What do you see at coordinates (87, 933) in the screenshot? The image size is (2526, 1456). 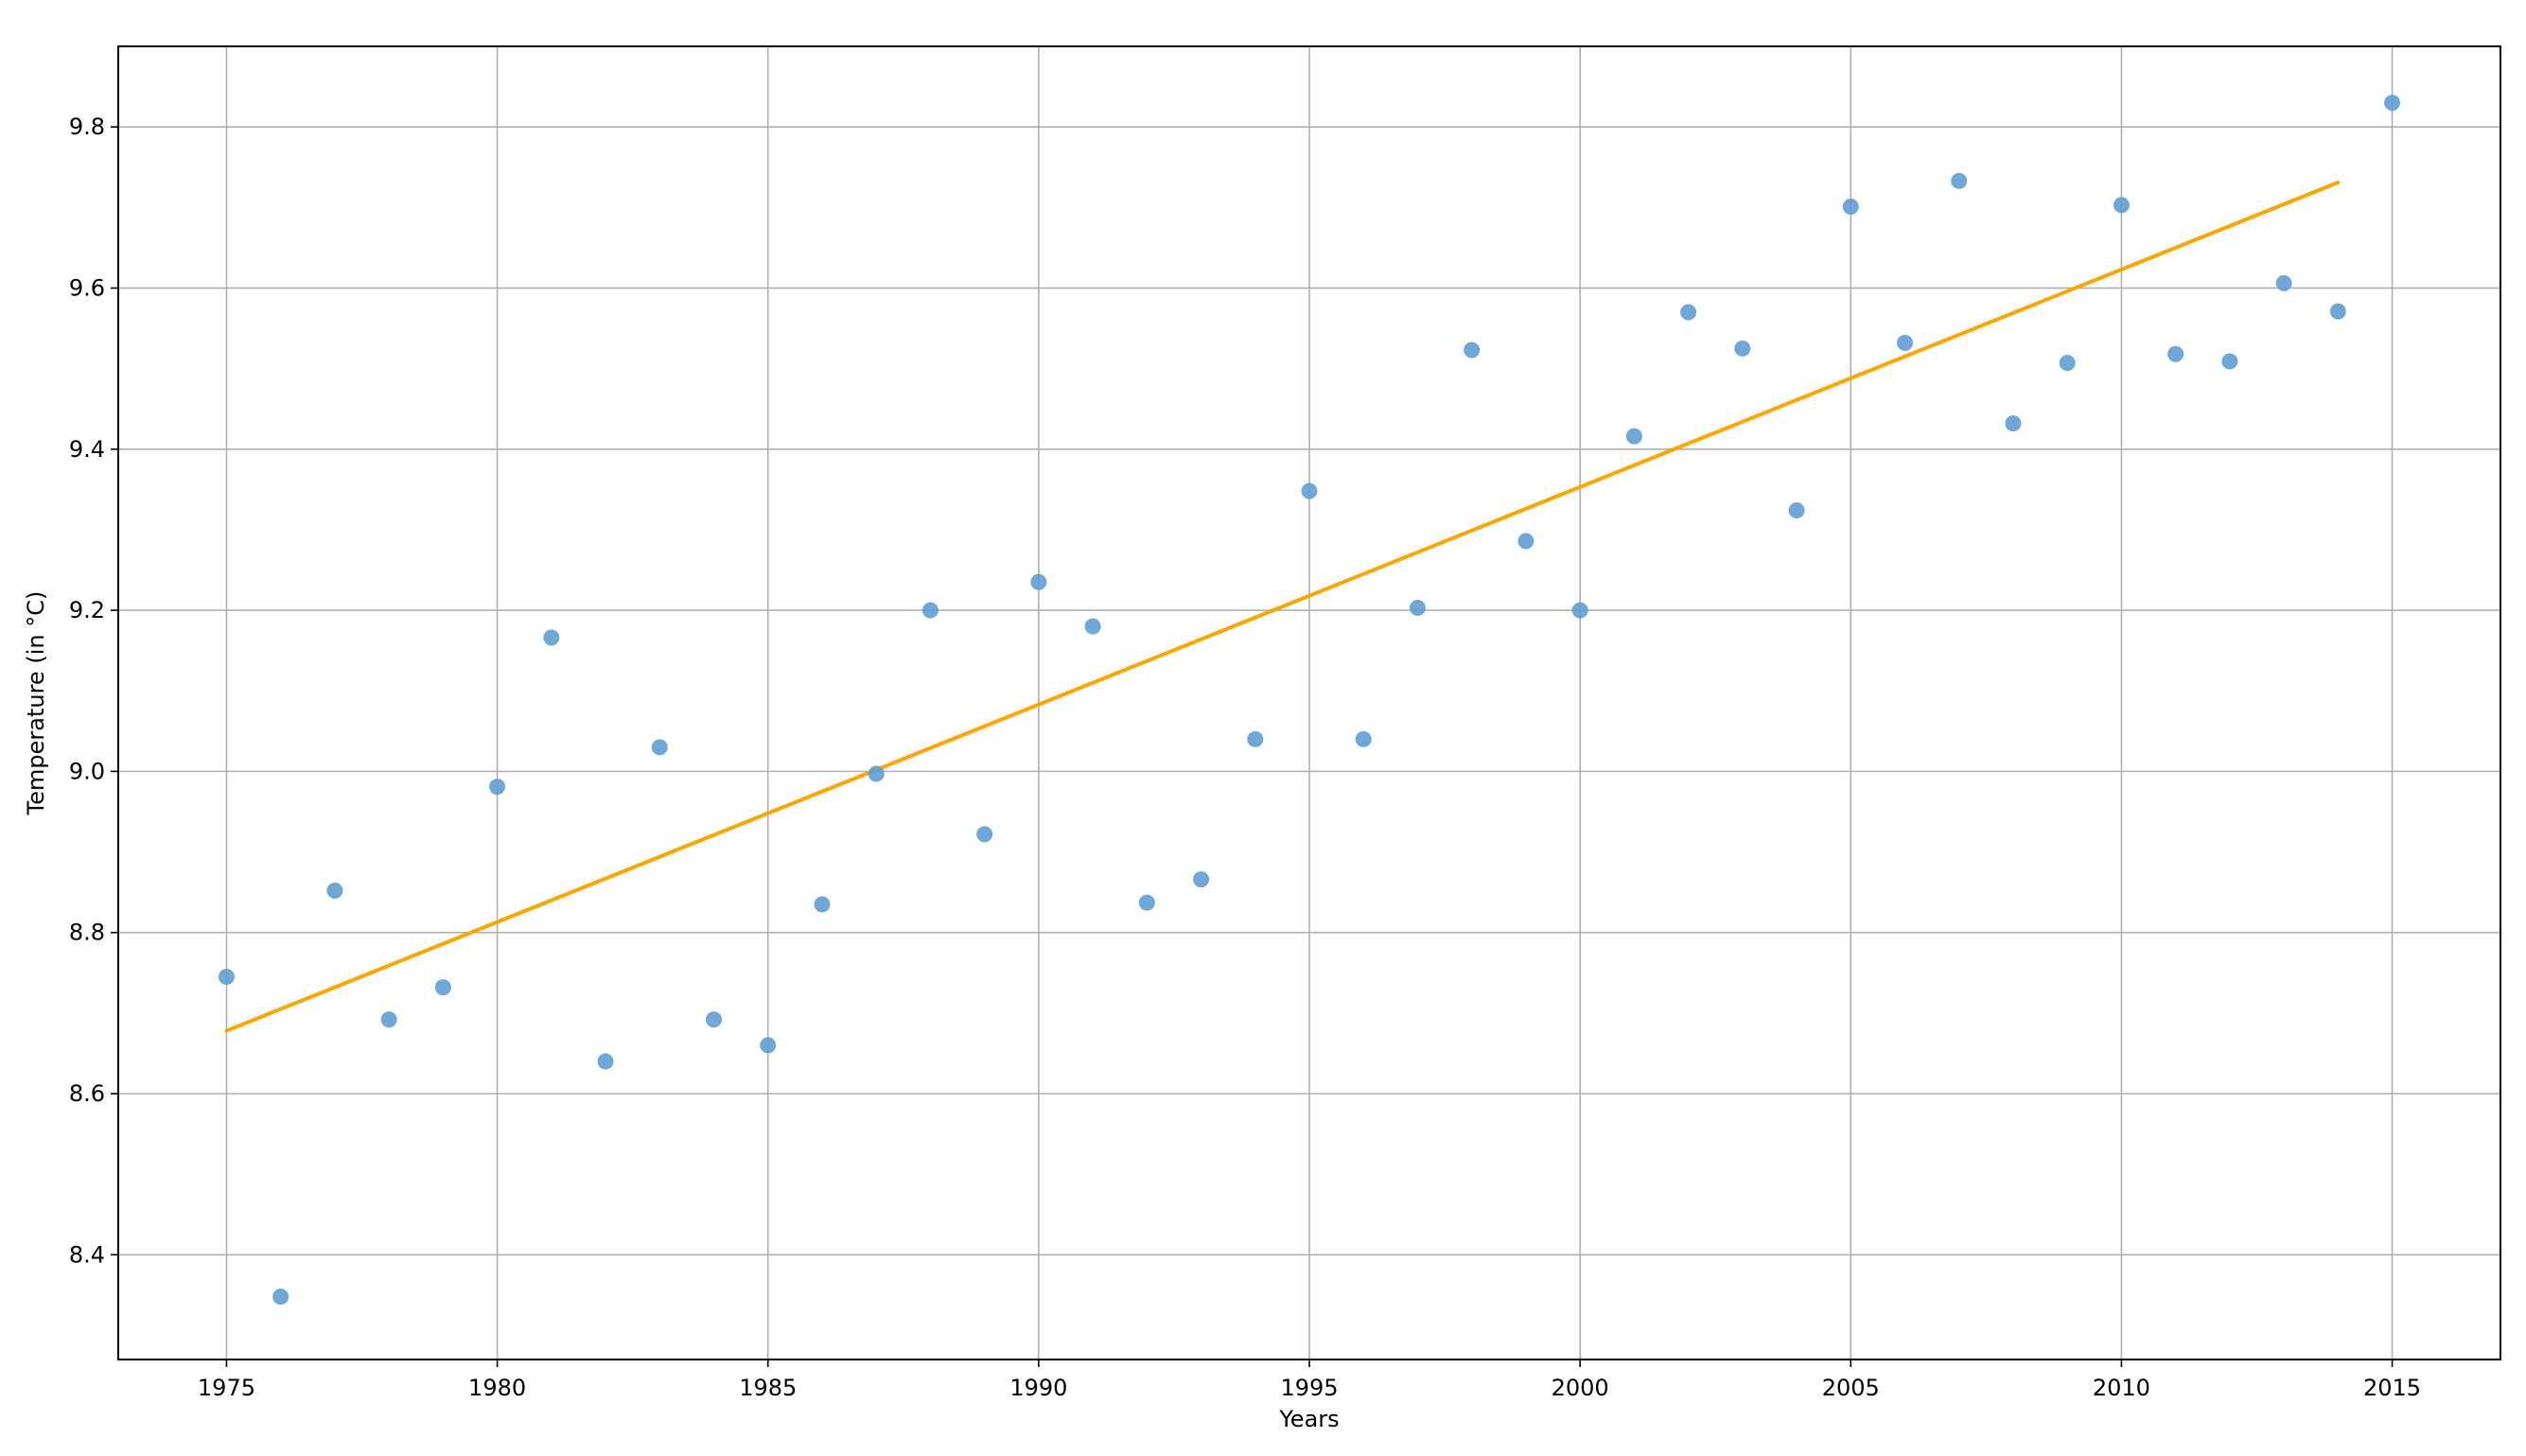 I see `y-tick-label: 8.8` at bounding box center [87, 933].